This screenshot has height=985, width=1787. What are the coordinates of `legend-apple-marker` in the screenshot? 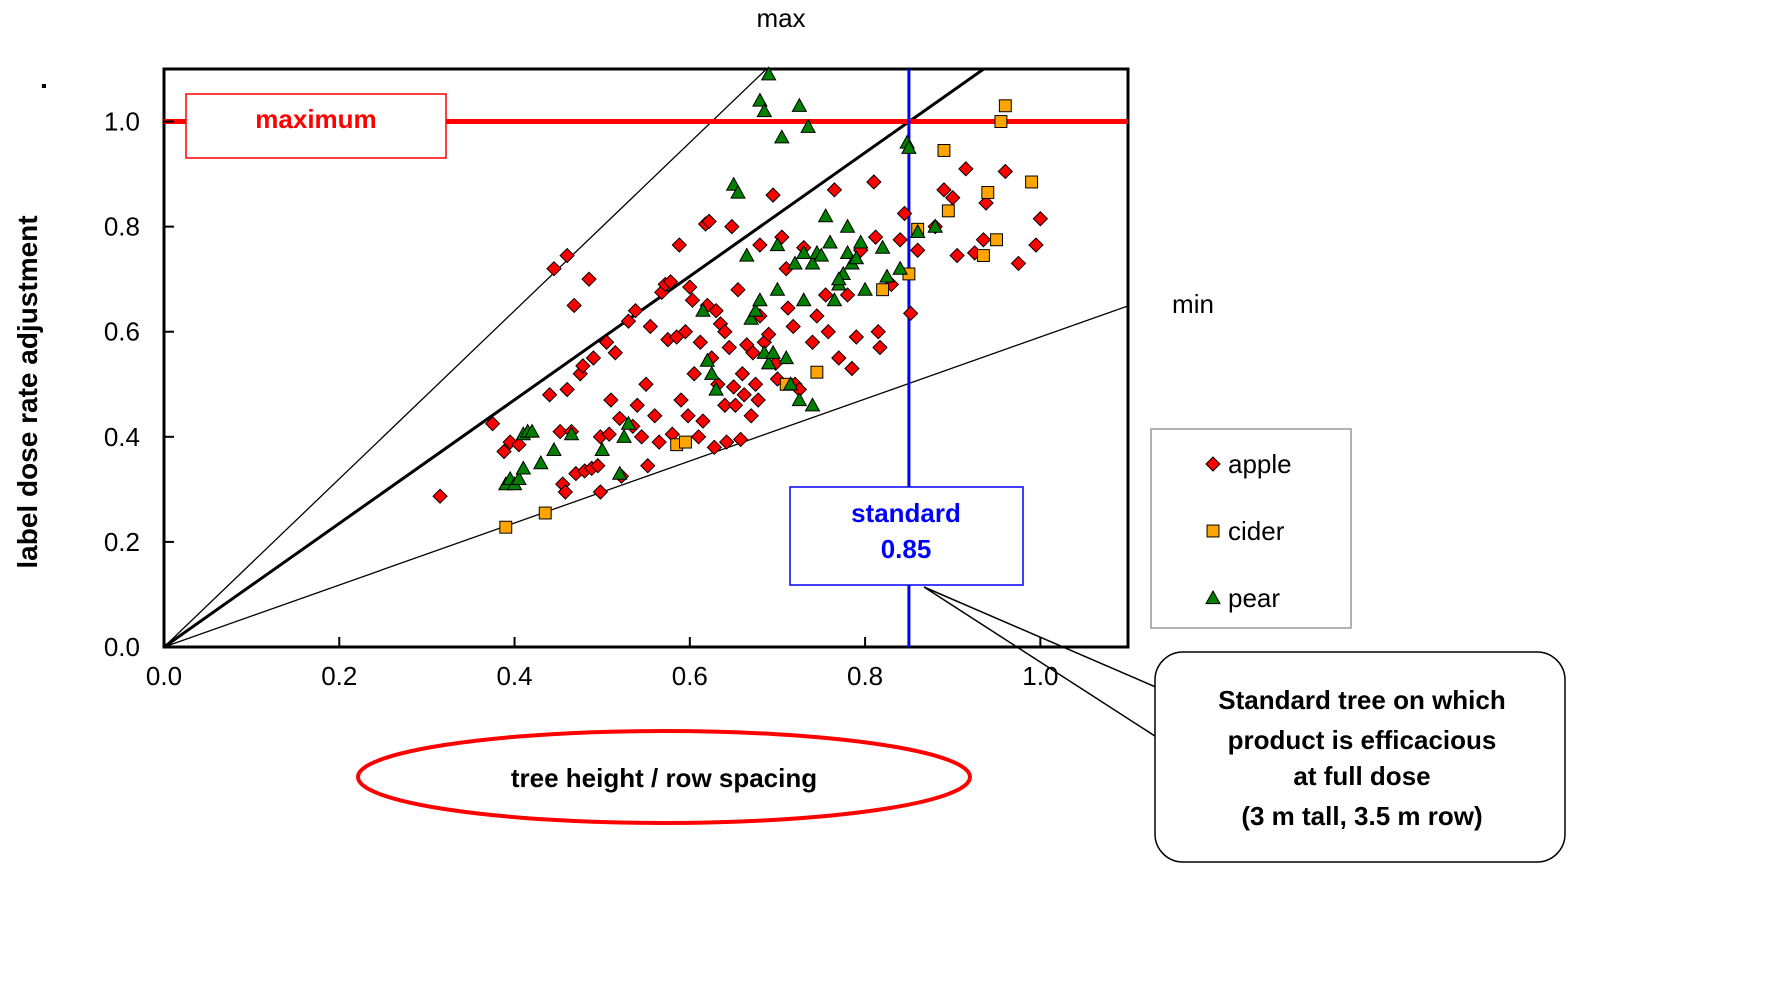 It's located at (1213, 464).